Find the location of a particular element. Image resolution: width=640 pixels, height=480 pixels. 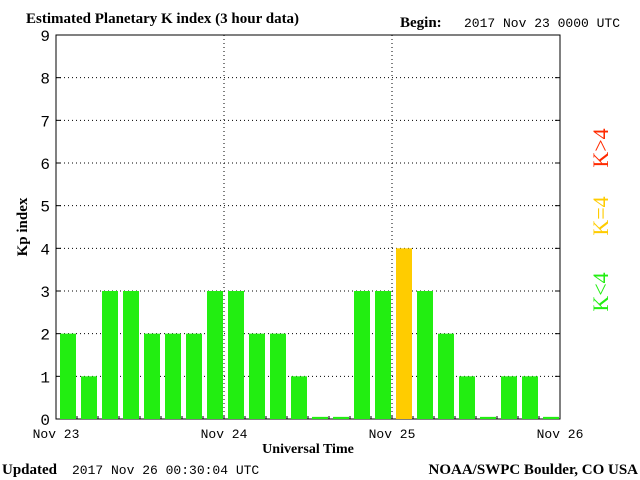

y-tick-label: 0 is located at coordinates (45, 421).